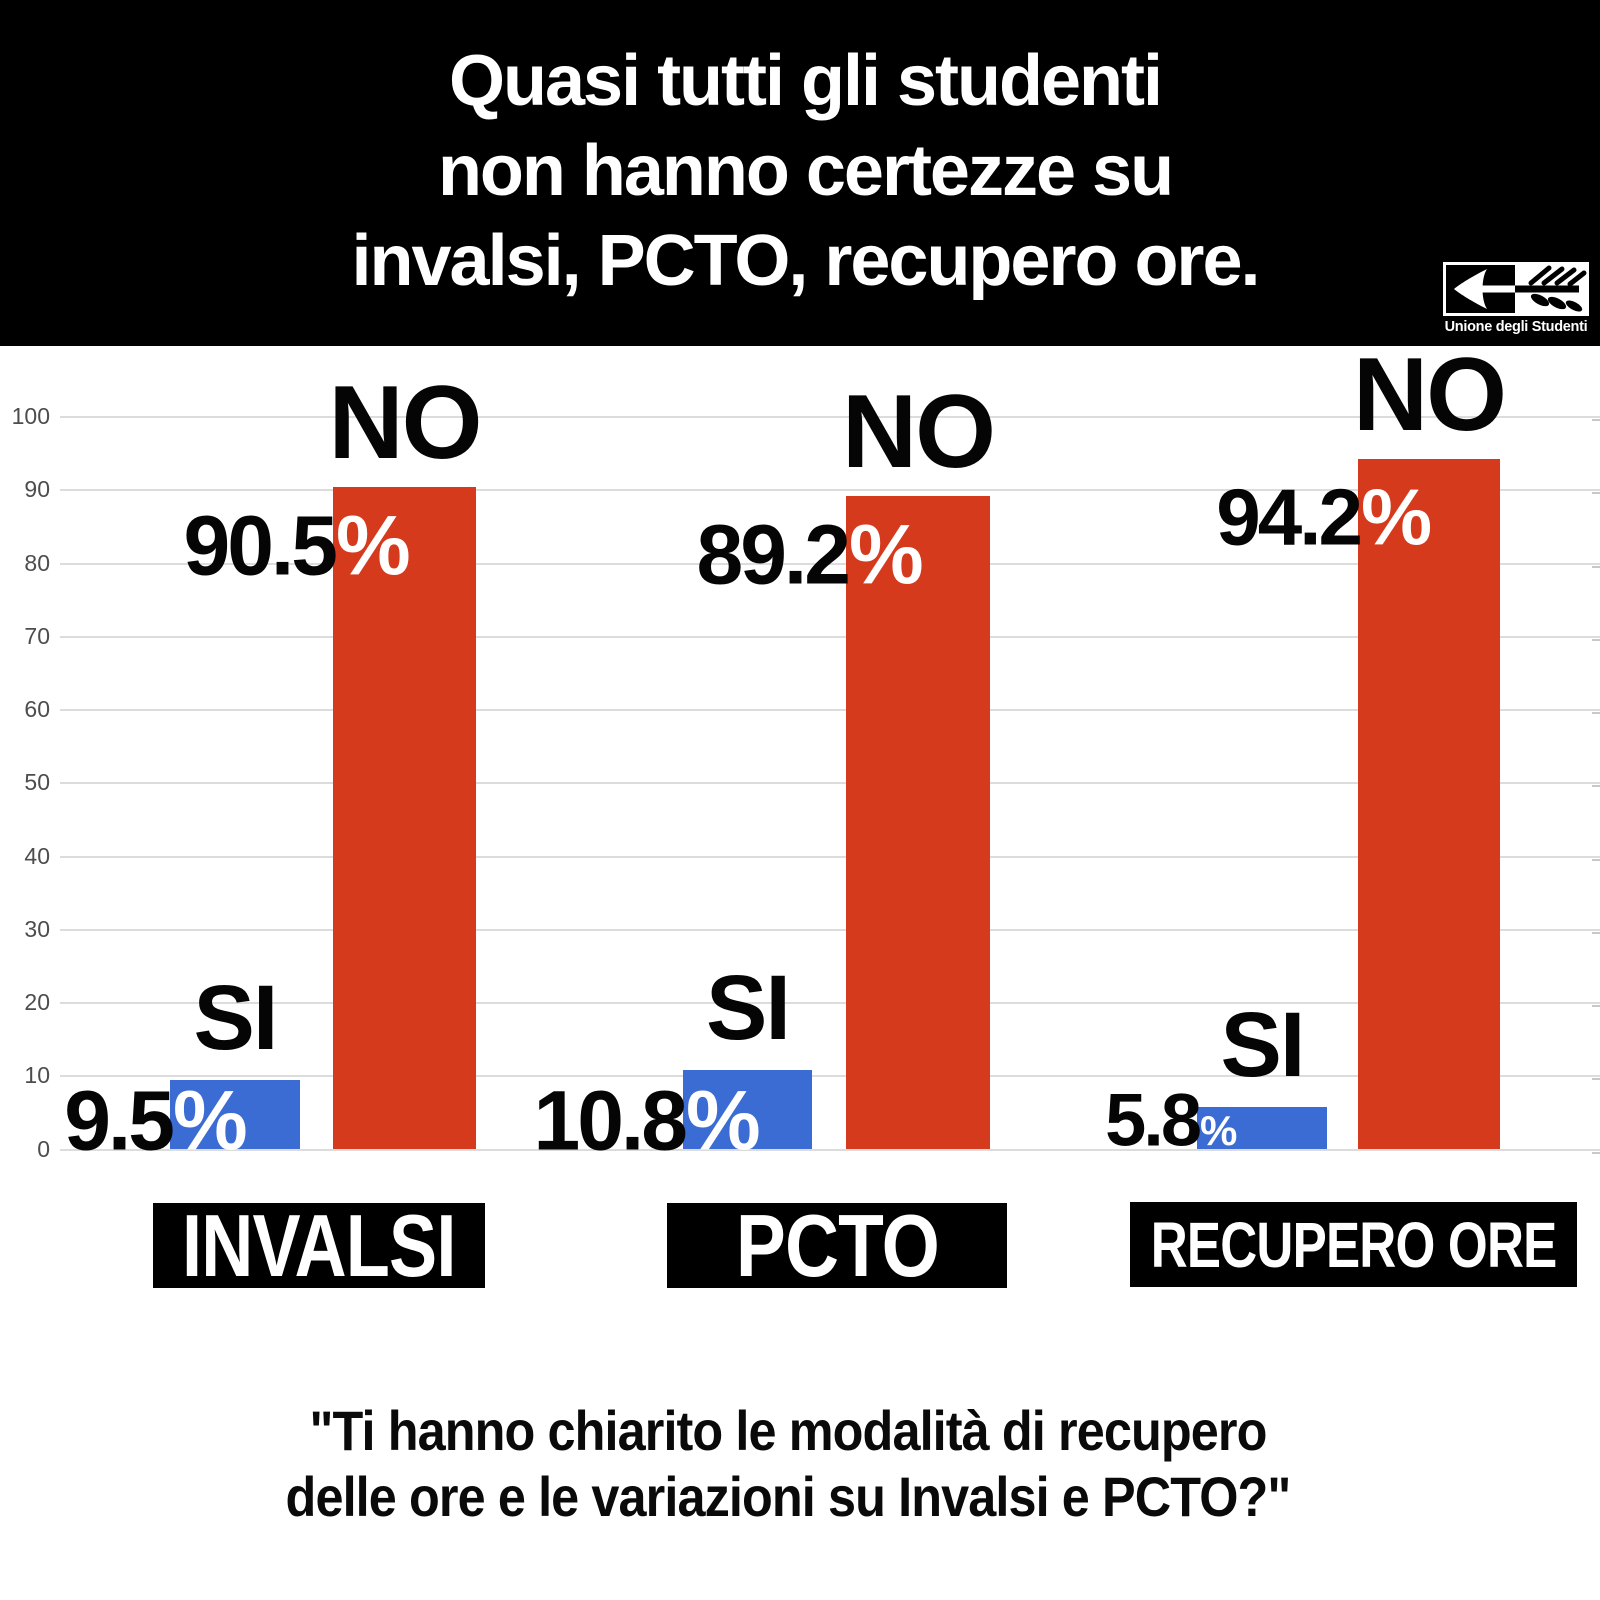  What do you see at coordinates (37, 635) in the screenshot?
I see `y-axis-label: 70` at bounding box center [37, 635].